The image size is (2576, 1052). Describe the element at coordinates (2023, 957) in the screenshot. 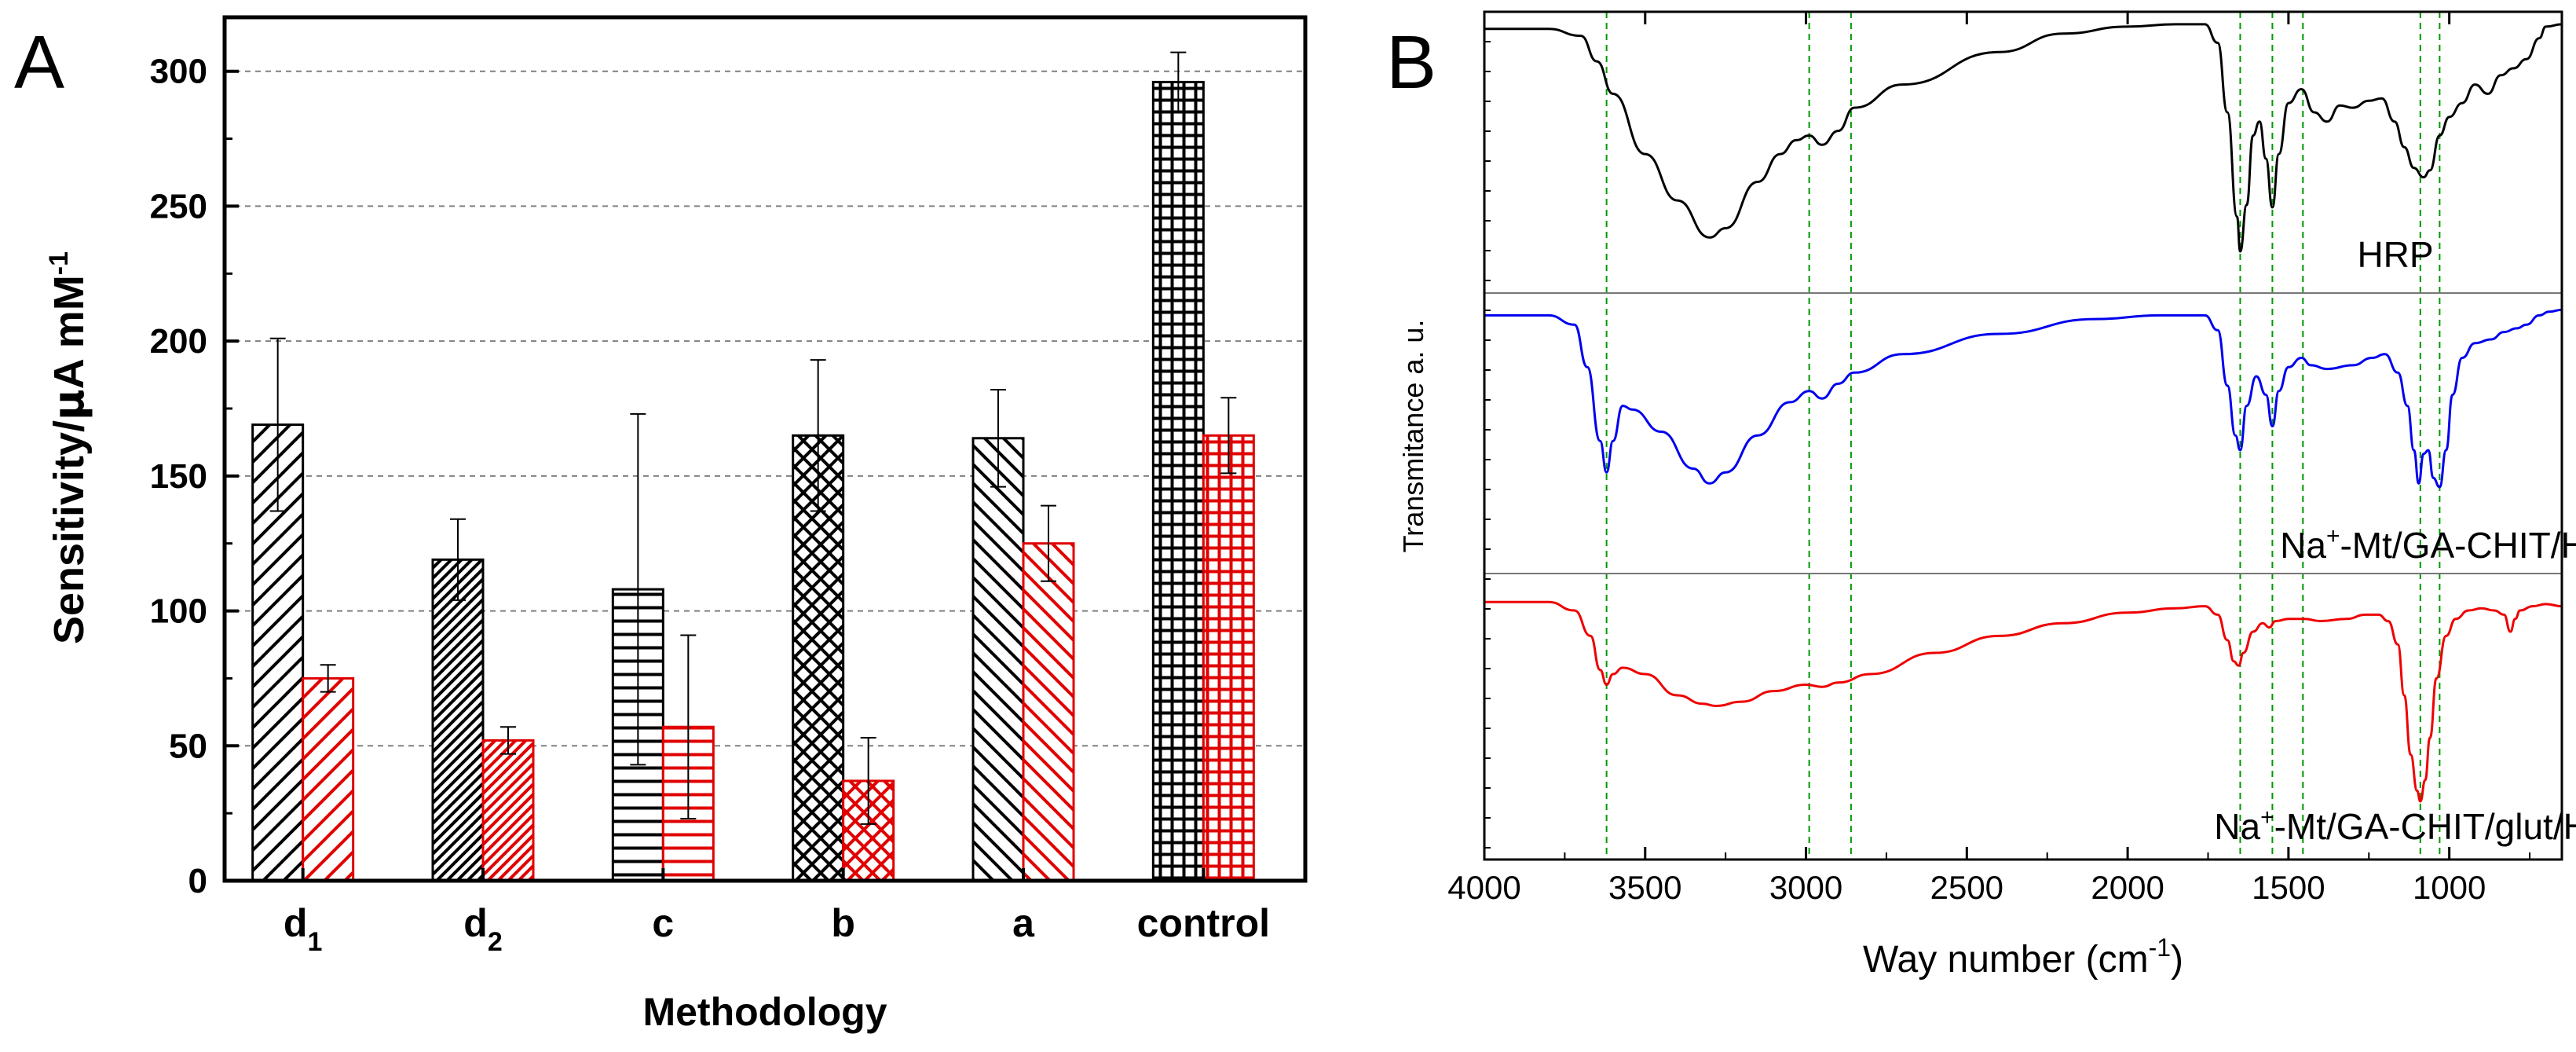

I see `panel-b-x-axis-label: Way number (cm-1)` at that location.